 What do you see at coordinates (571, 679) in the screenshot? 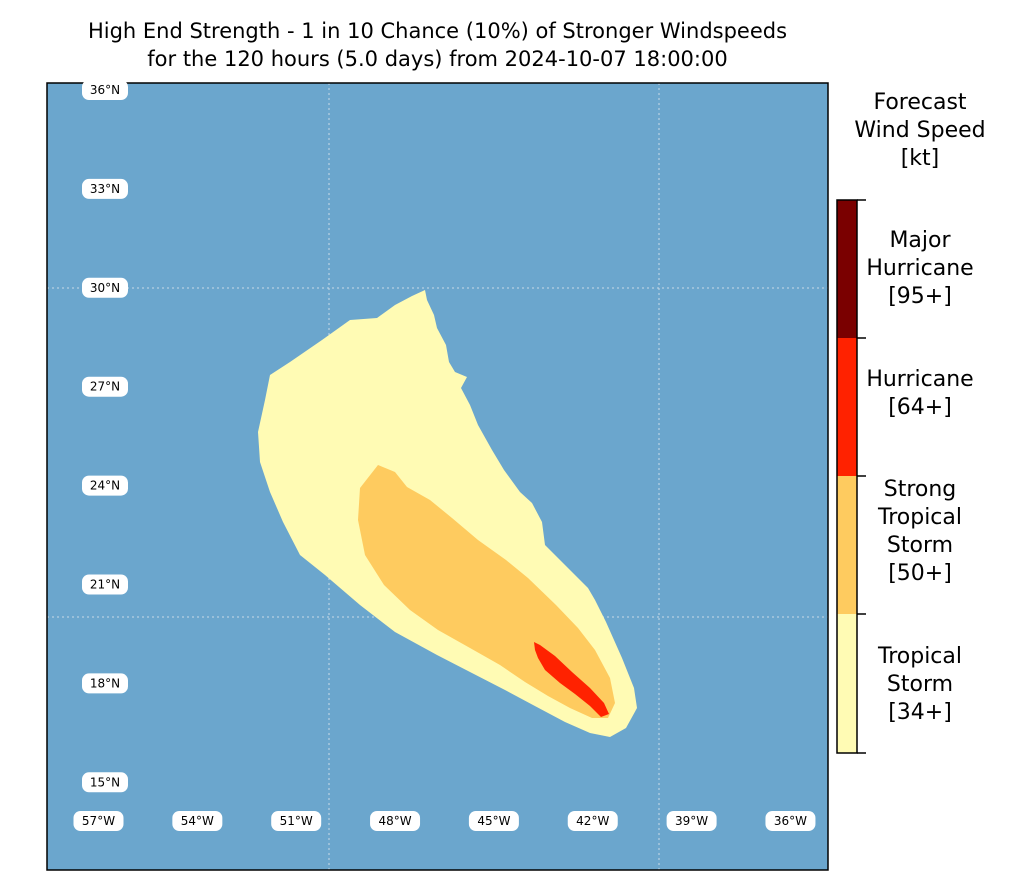
I see `hurricane-swath` at bounding box center [571, 679].